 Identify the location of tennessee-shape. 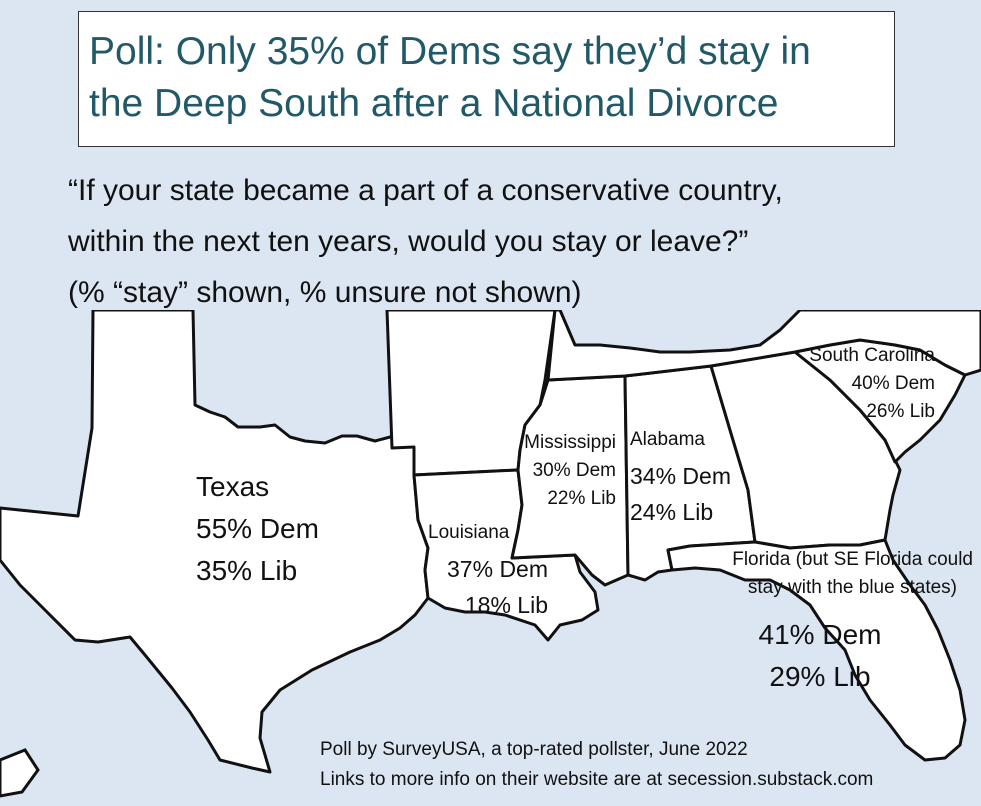
(763, 346).